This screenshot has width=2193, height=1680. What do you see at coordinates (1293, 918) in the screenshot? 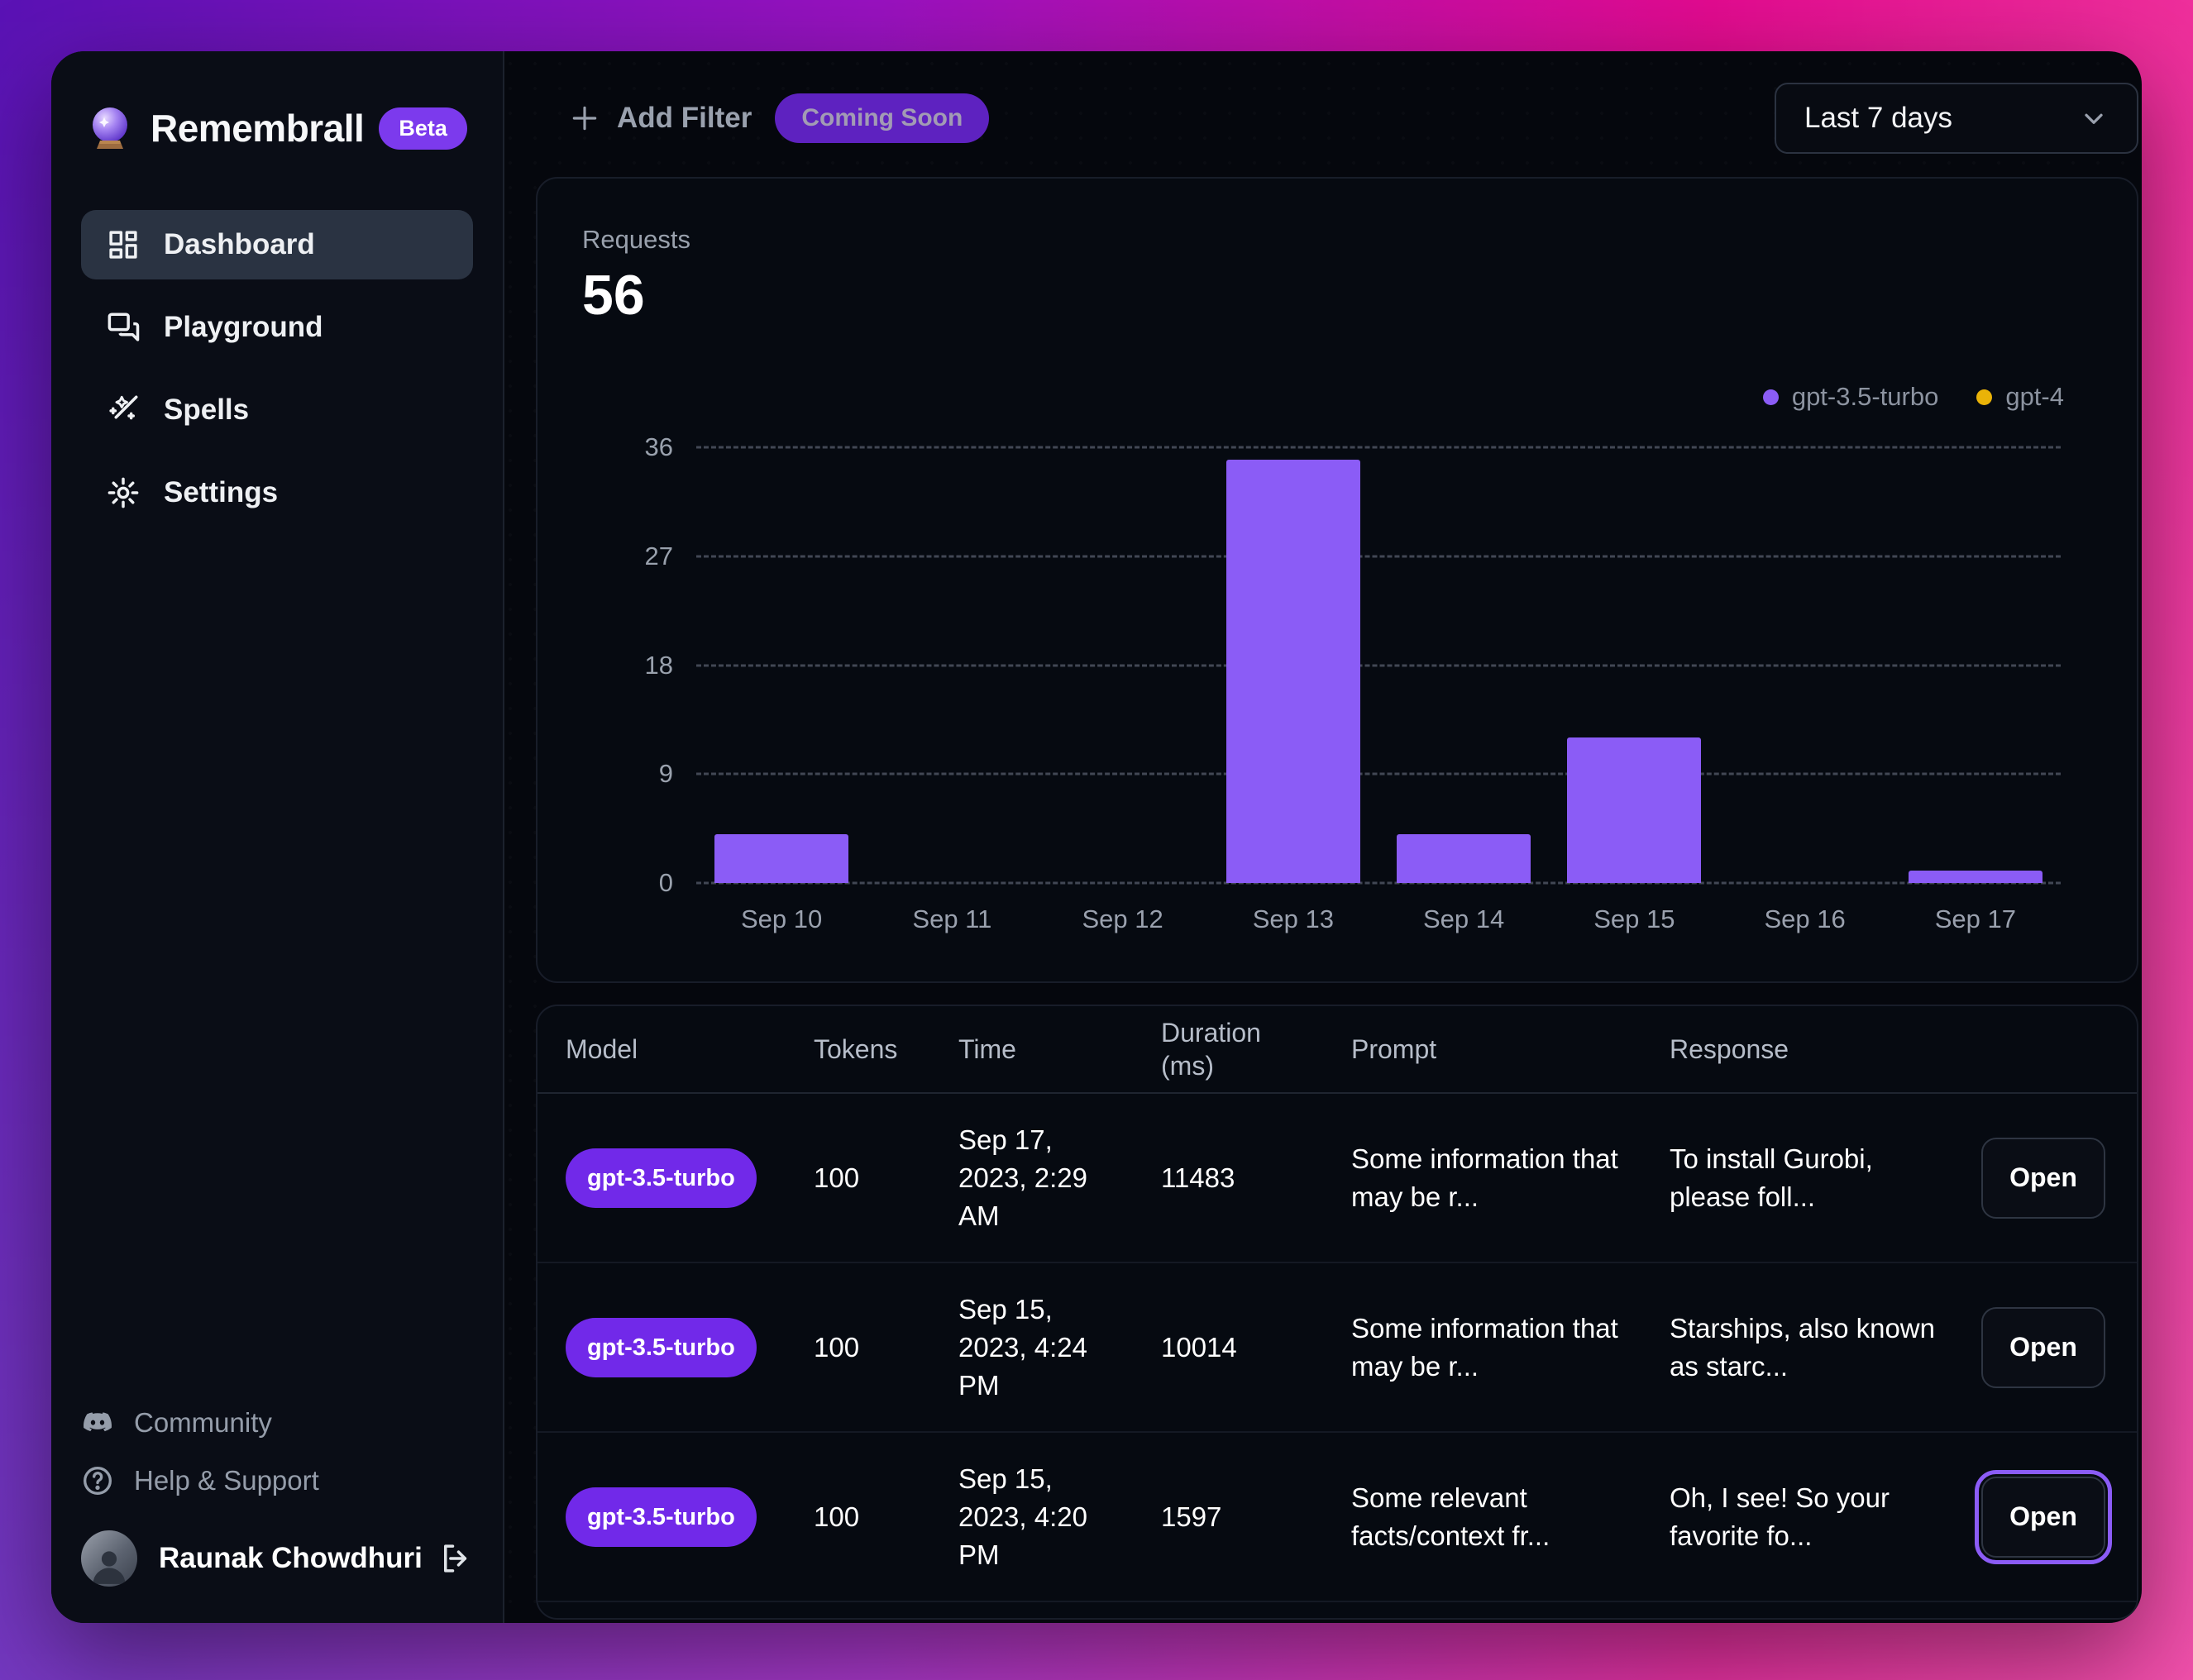
I see `x-tick: Sep 13` at bounding box center [1293, 918].